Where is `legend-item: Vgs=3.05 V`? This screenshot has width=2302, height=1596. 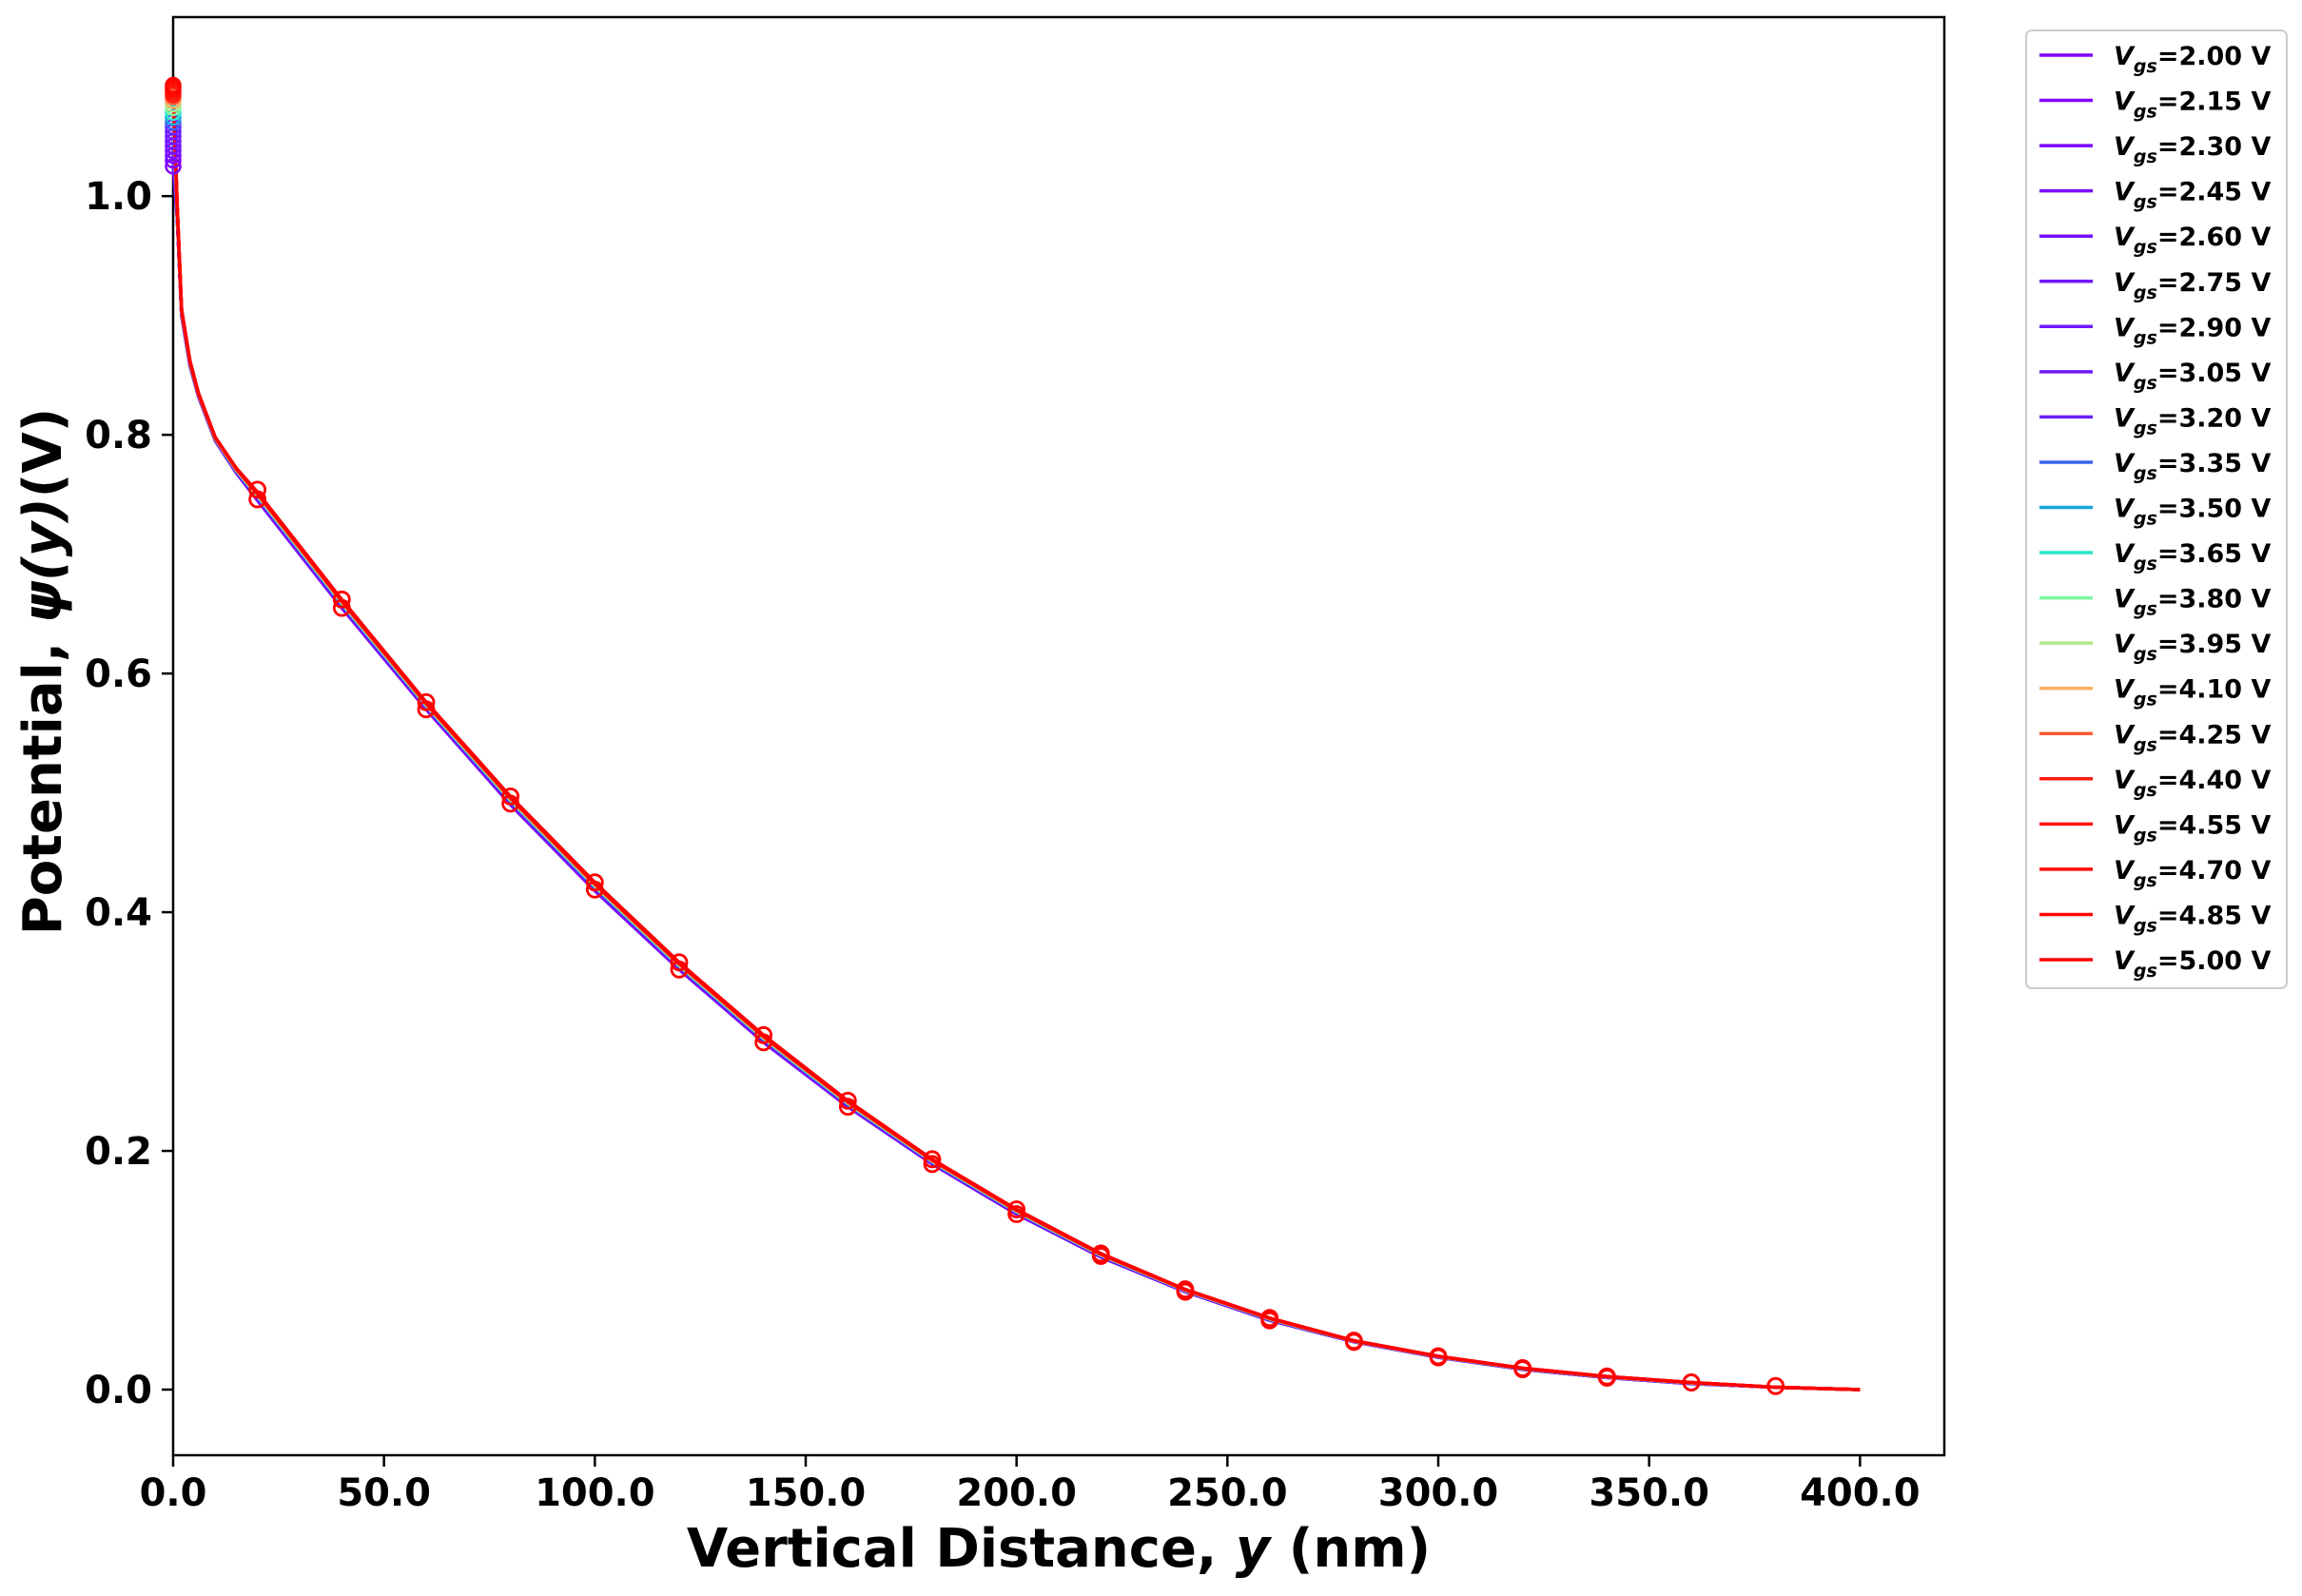 legend-item: Vgs=3.05 V is located at coordinates (2155, 376).